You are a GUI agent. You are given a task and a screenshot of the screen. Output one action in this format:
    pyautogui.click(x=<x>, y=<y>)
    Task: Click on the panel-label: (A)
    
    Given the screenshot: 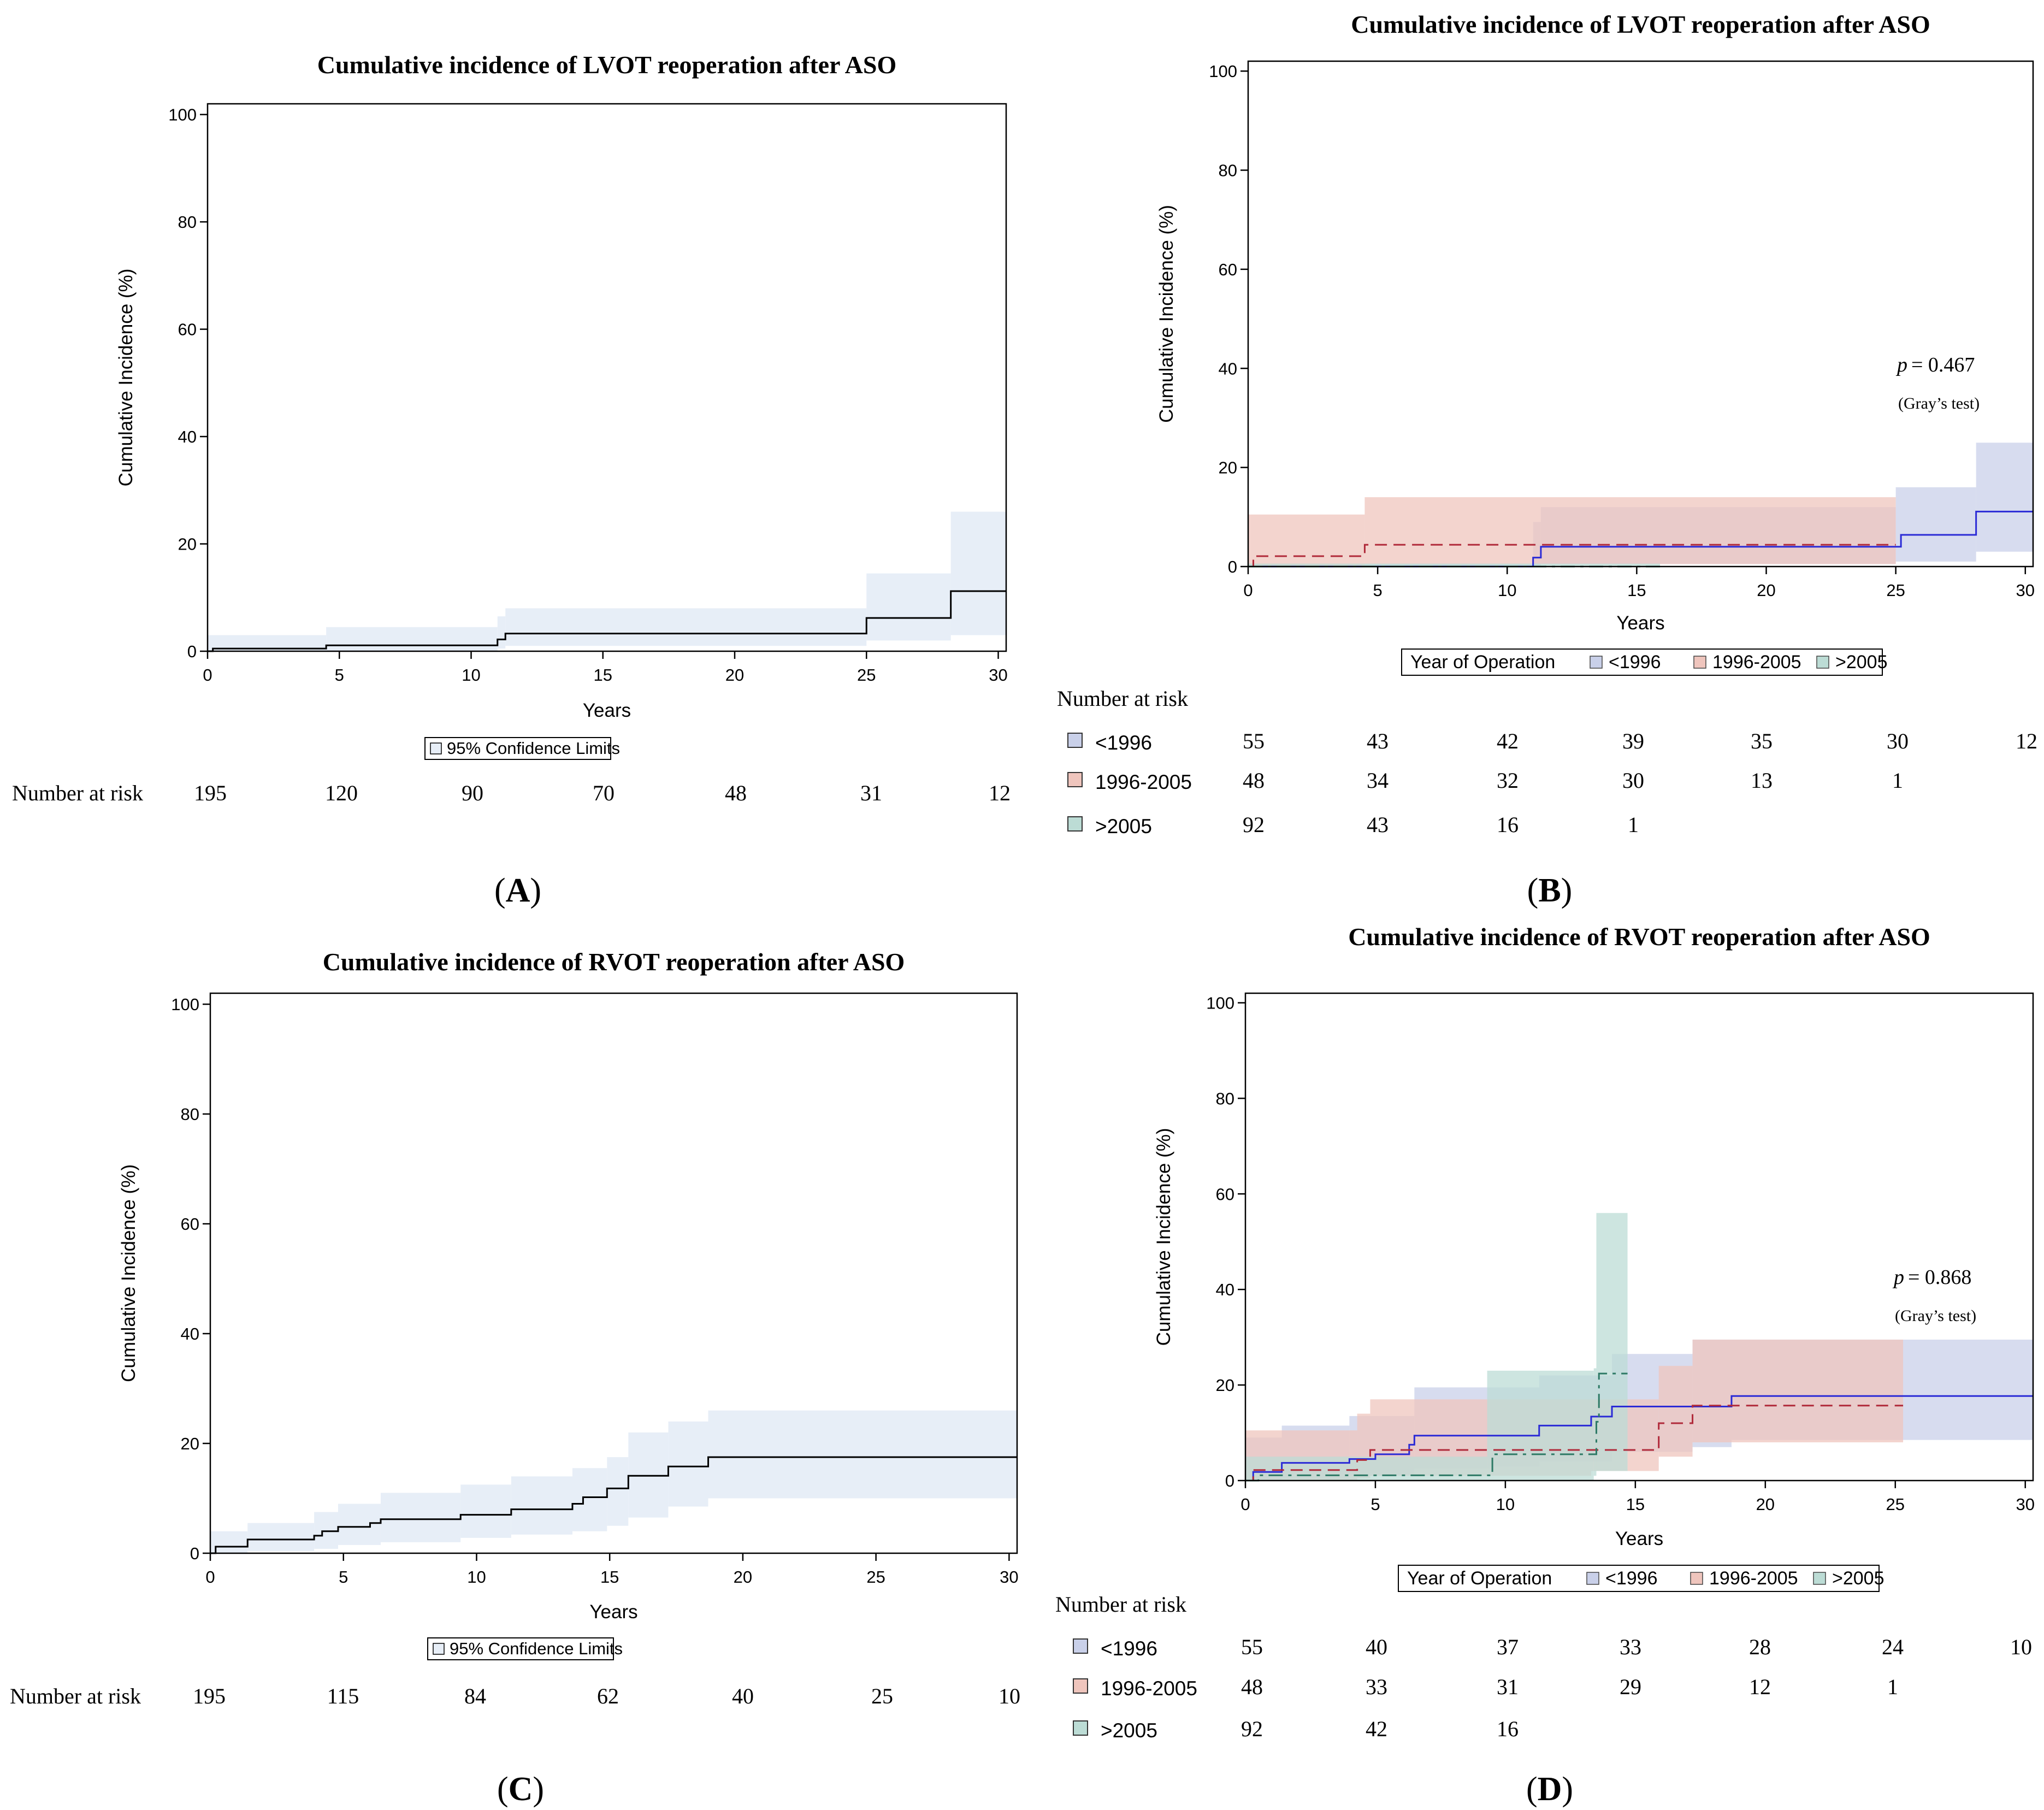 What is the action you would take?
    pyautogui.click(x=517, y=890)
    